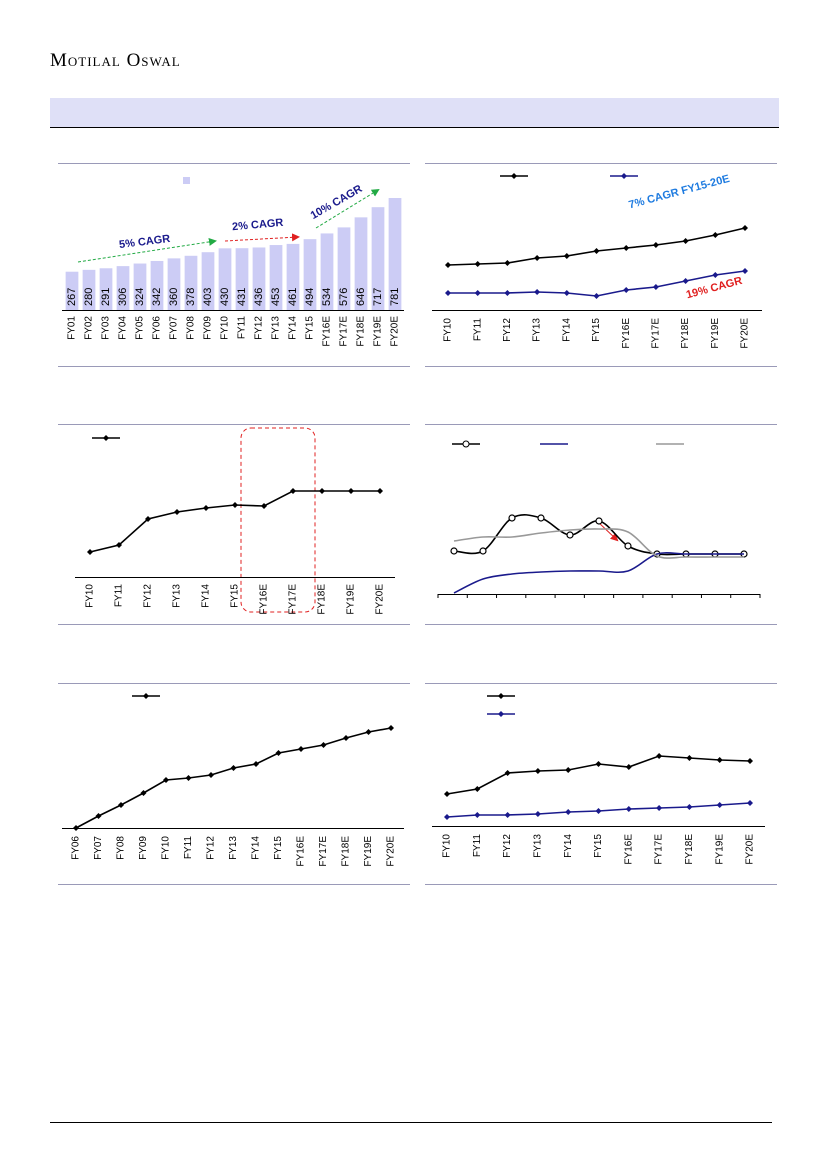 The image size is (827, 1169). What do you see at coordinates (191, 297) in the screenshot?
I see `value-label: 378` at bounding box center [191, 297].